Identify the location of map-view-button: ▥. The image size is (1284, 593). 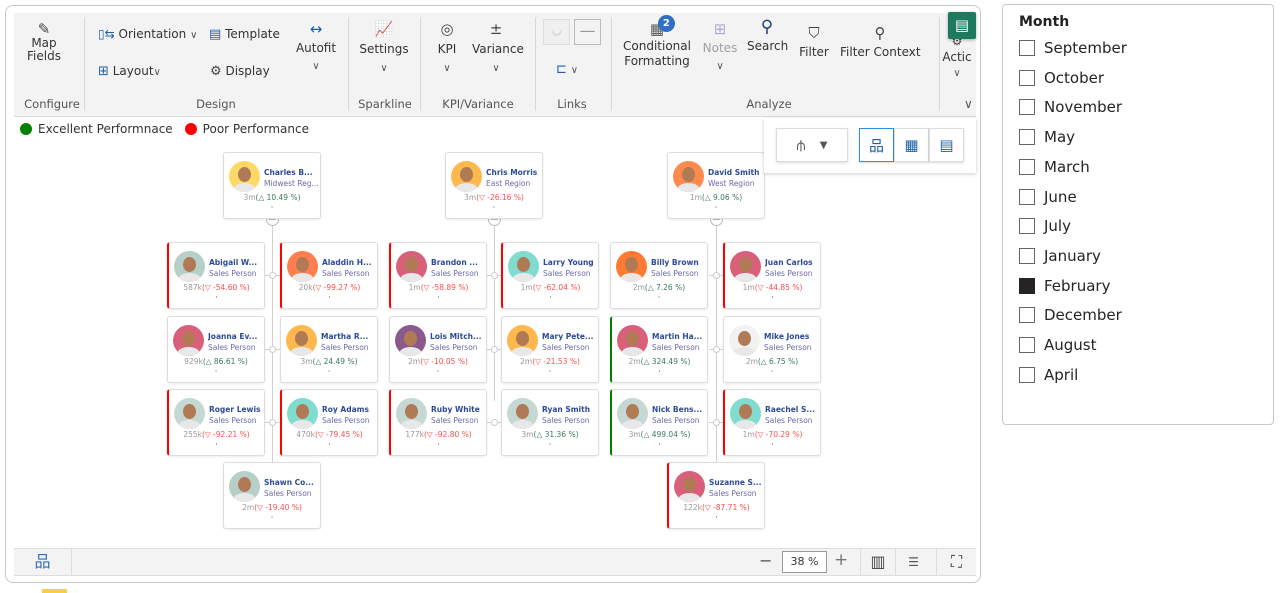
(877, 562).